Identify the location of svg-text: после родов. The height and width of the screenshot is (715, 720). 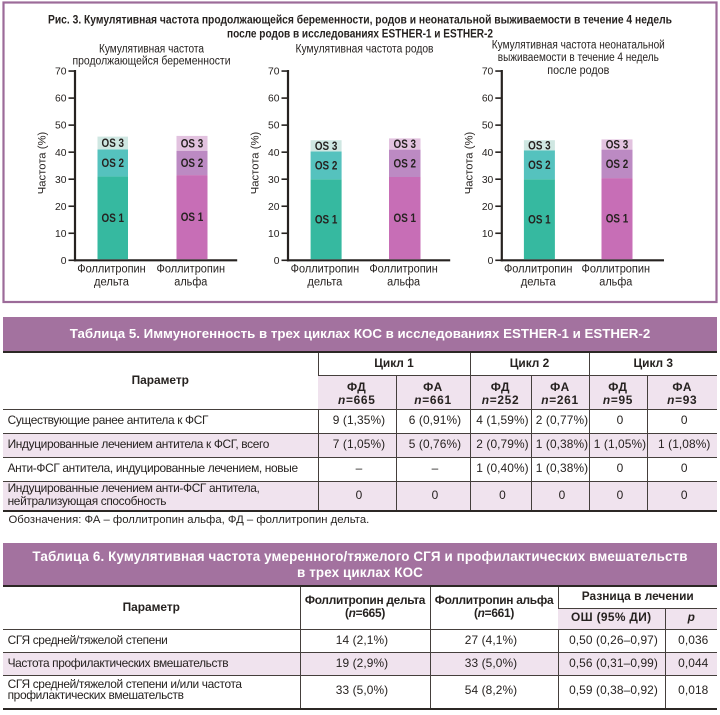
(578, 71).